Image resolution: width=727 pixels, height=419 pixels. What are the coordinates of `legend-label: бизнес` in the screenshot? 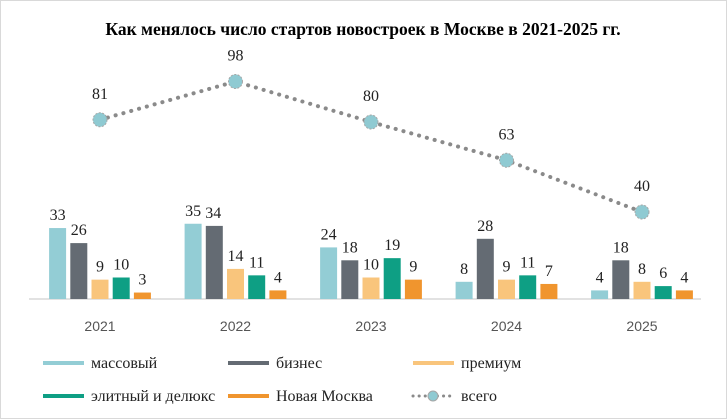 It's located at (299, 363).